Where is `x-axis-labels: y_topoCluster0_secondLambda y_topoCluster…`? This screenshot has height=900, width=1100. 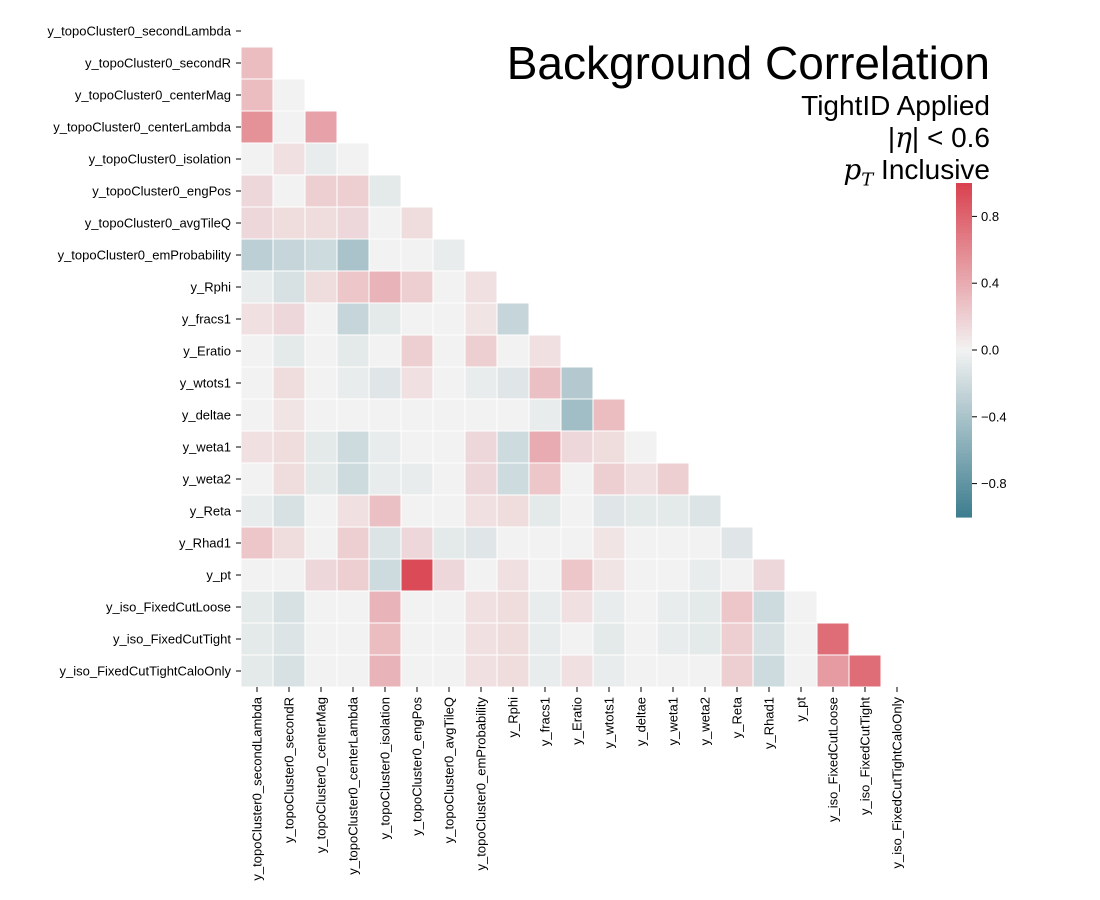
x-axis-labels: y_topoCluster0_secondLambda y_topoCluster… is located at coordinates (577, 784).